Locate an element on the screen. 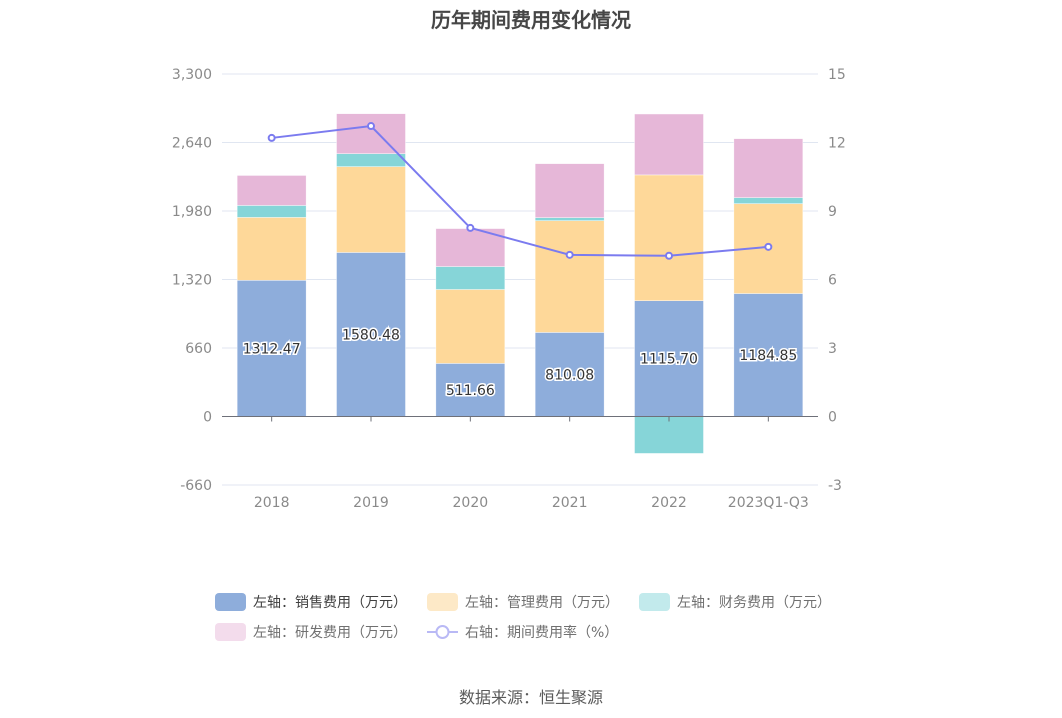 The width and height of the screenshot is (1062, 718). legend-item-sales: 左轴：销售费用（万元） is located at coordinates (311, 602).